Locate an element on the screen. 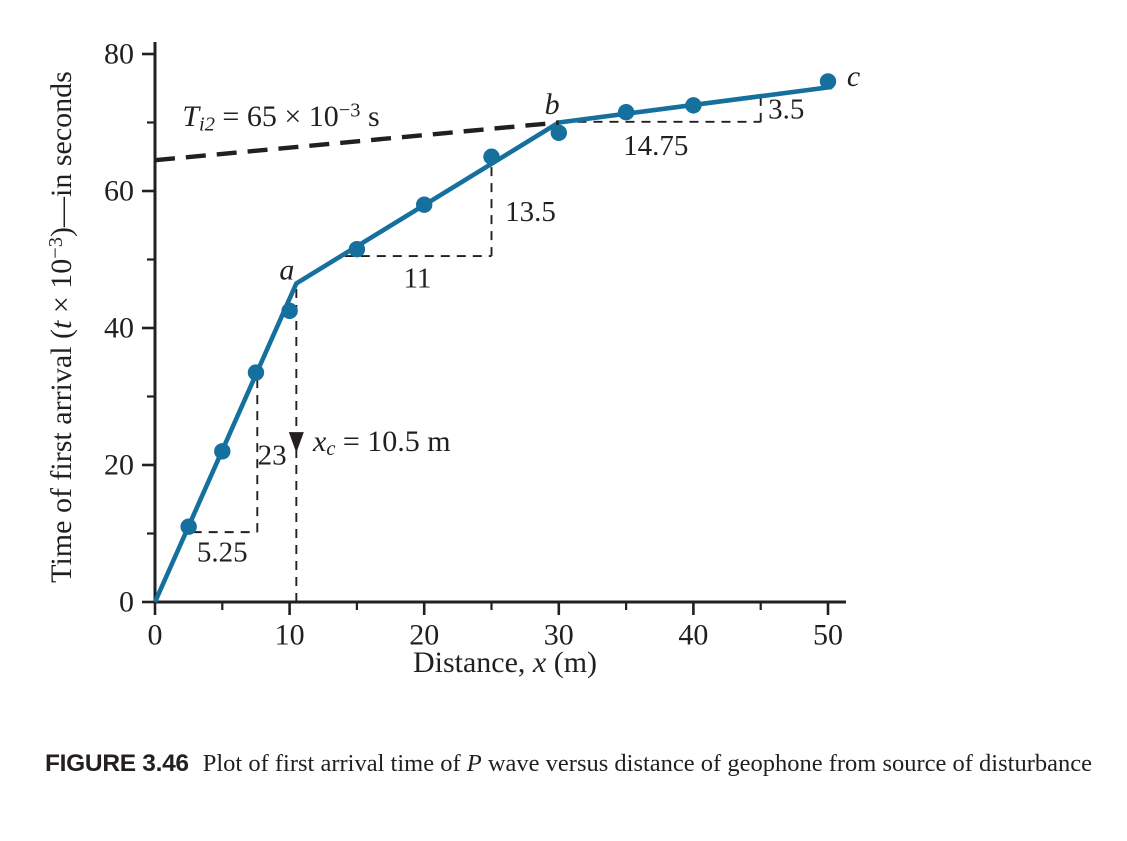  ti2-var: T is located at coordinates (191, 116).